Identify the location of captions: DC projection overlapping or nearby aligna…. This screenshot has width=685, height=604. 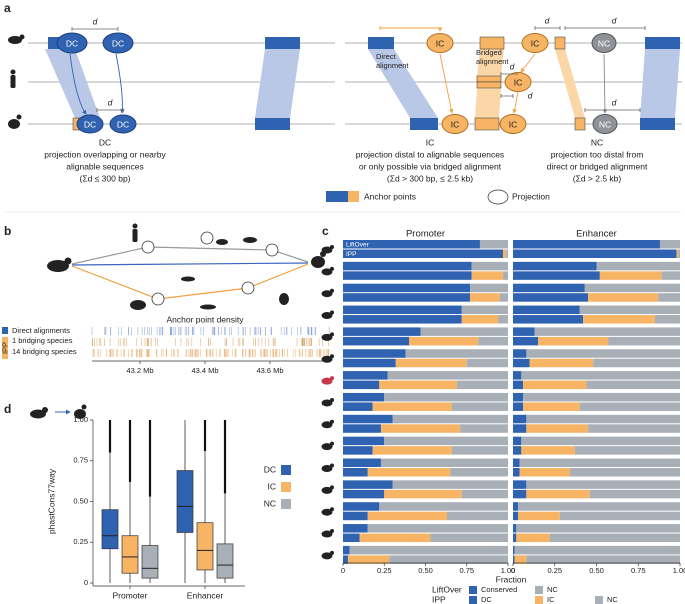
(346, 160).